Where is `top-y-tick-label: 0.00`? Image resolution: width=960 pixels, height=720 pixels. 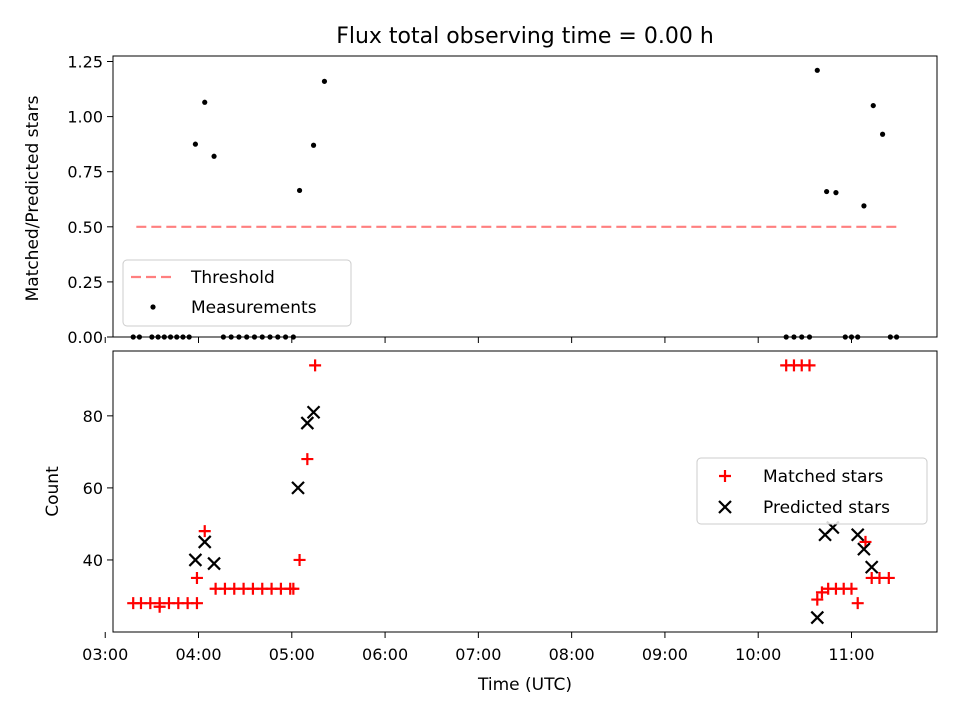
top-y-tick-label: 0.00 is located at coordinates (85, 337).